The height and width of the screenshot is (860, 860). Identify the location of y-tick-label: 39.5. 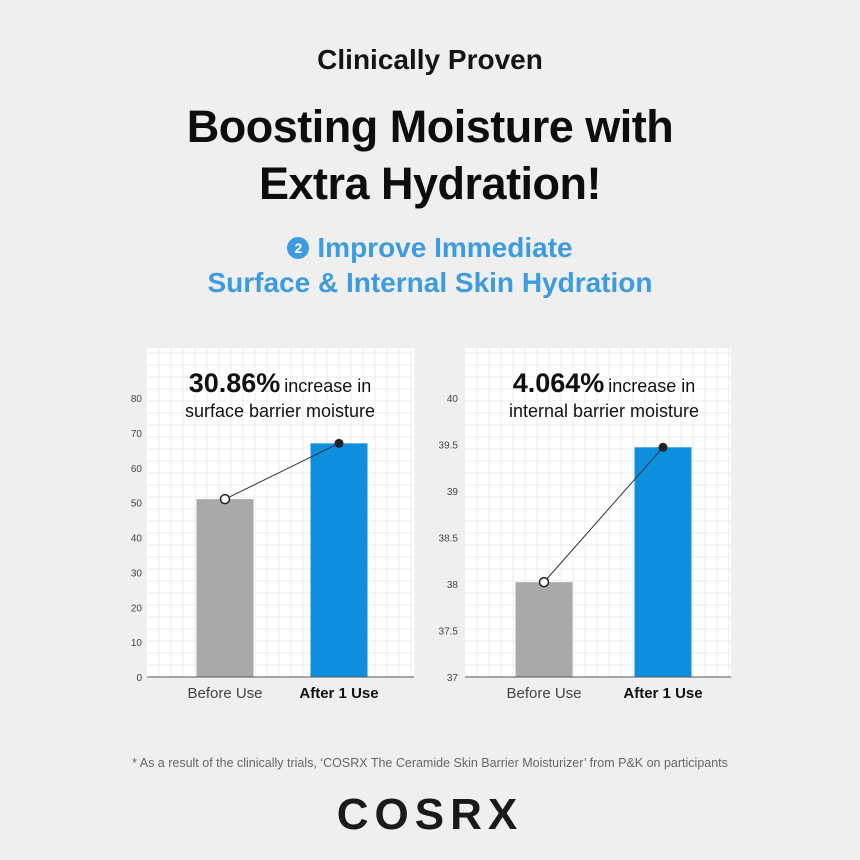
(449, 446).